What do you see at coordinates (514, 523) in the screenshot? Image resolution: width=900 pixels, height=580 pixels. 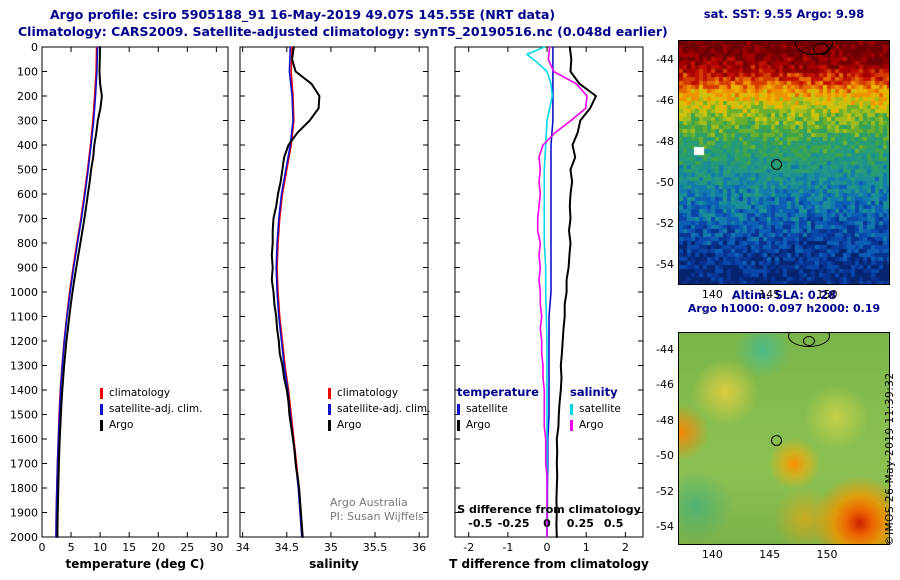 I see `s-axis-tick-label: -0.25` at bounding box center [514, 523].